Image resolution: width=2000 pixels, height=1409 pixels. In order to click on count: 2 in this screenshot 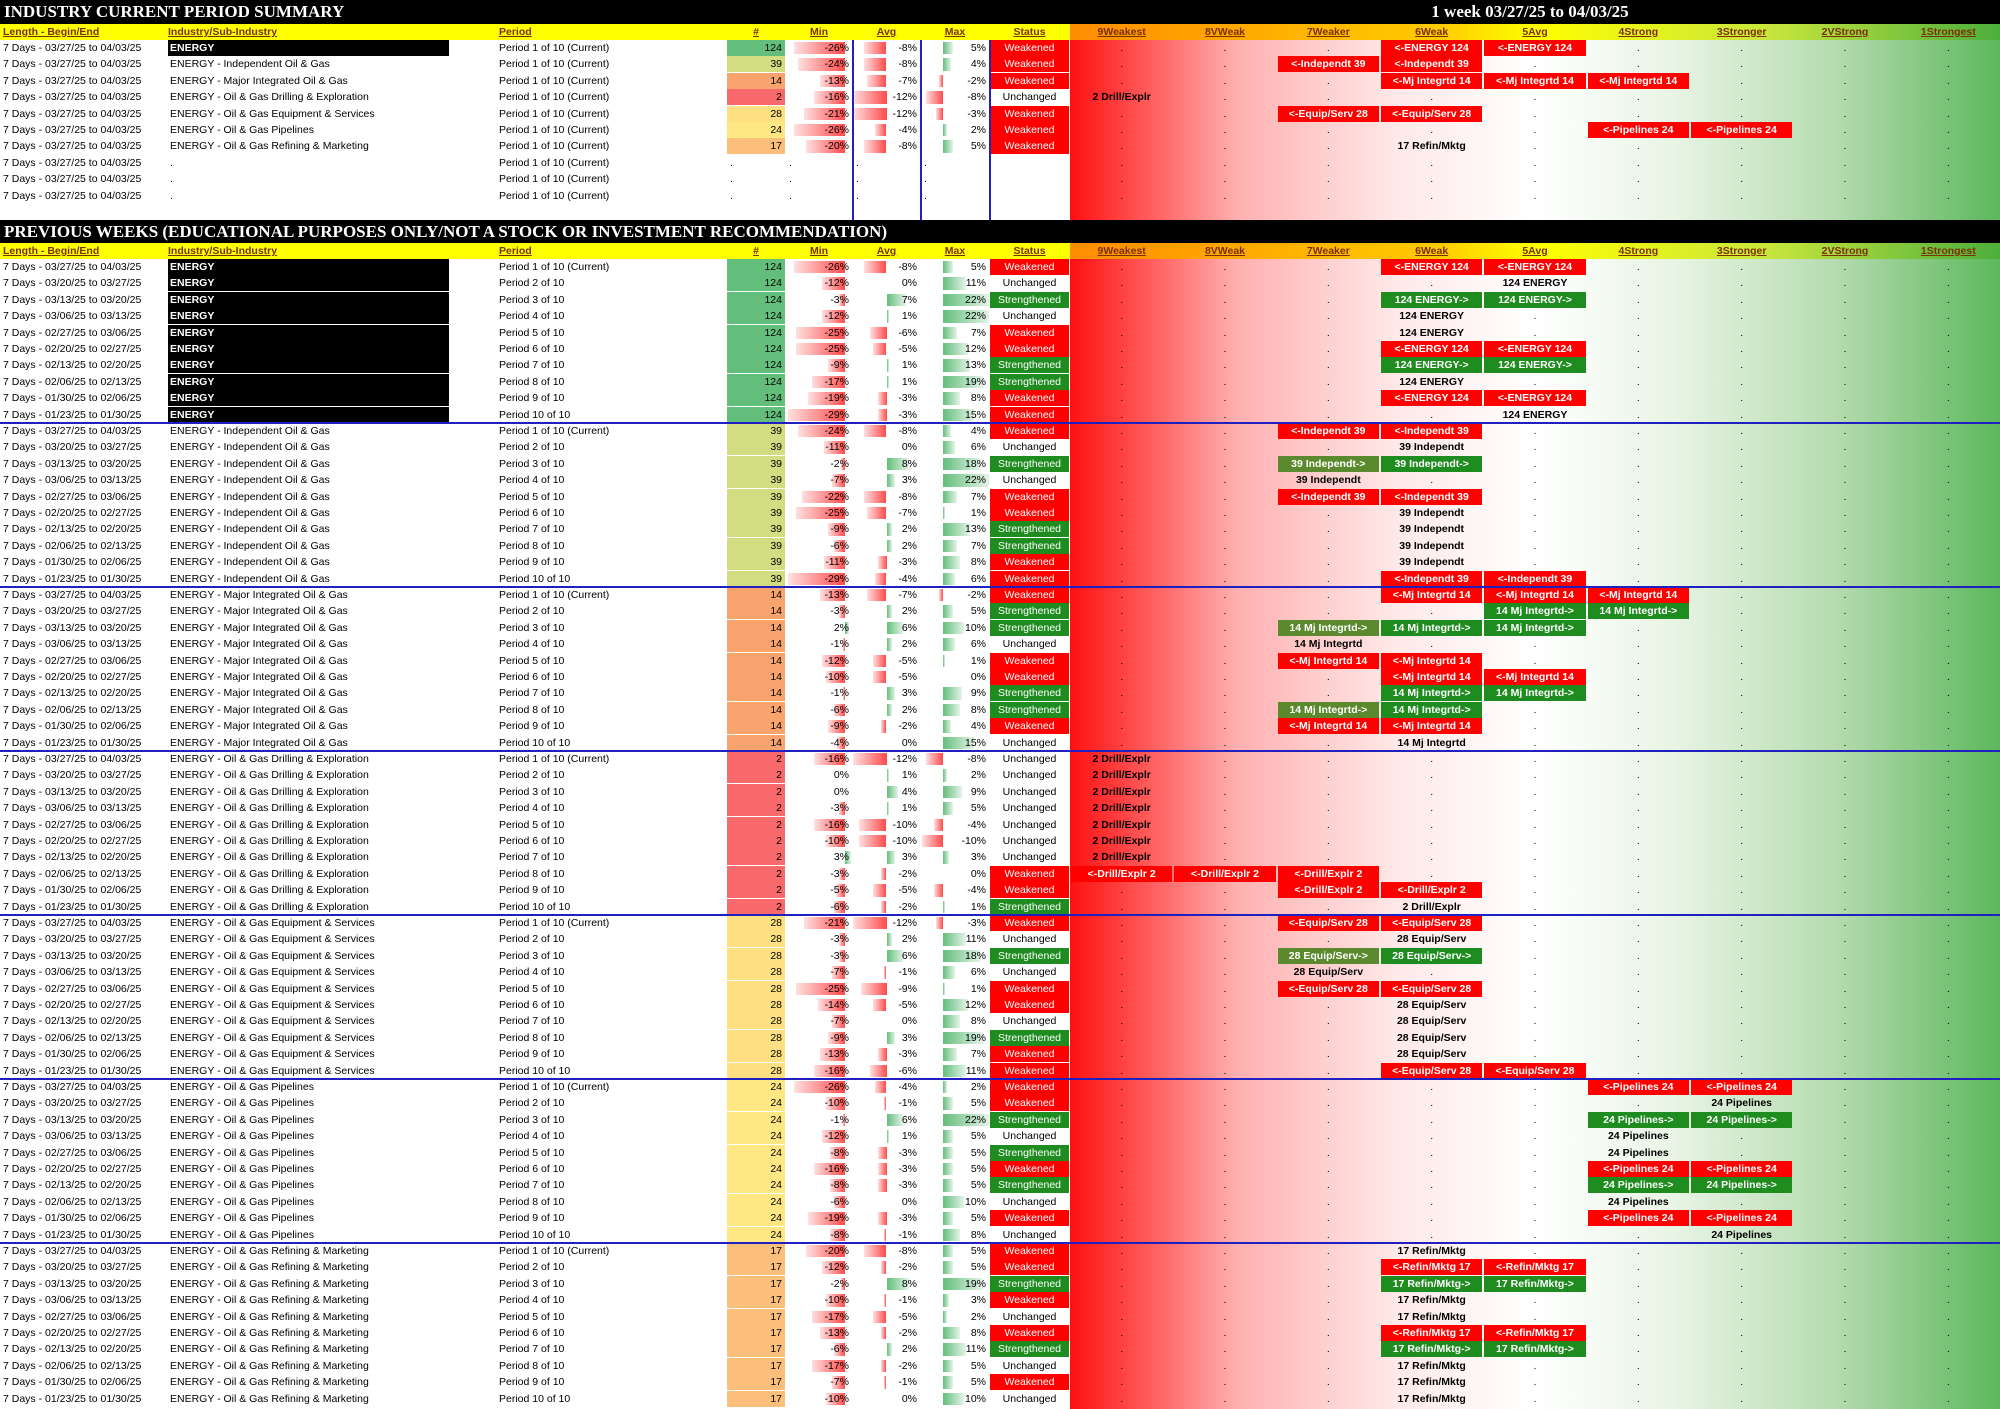, I will do `click(756, 857)`.